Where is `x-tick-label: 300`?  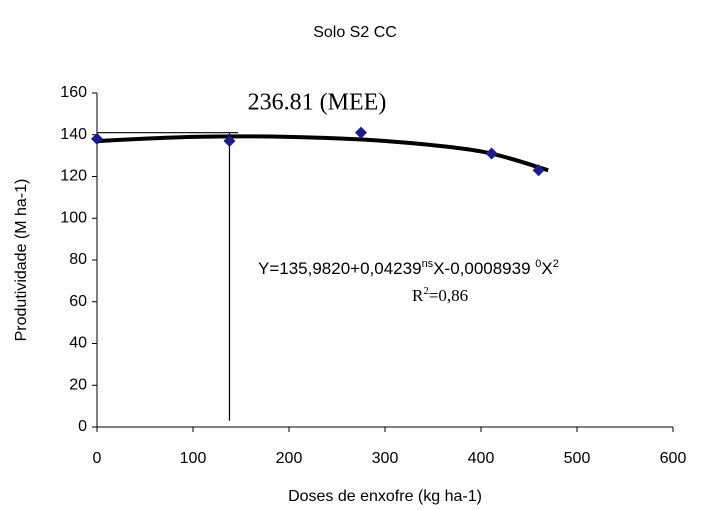
x-tick-label: 300 is located at coordinates (385, 458).